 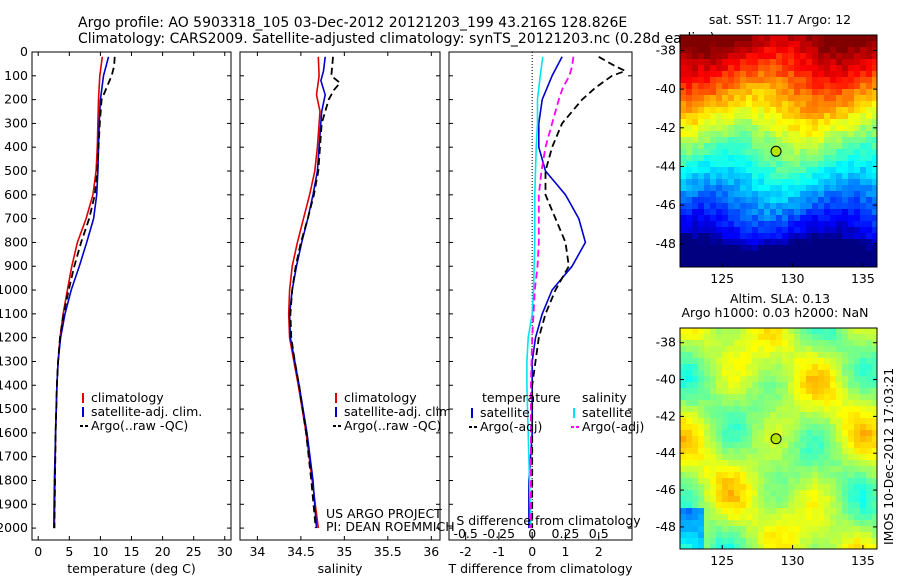 I want to click on sal-series-line, so click(x=304, y=292).